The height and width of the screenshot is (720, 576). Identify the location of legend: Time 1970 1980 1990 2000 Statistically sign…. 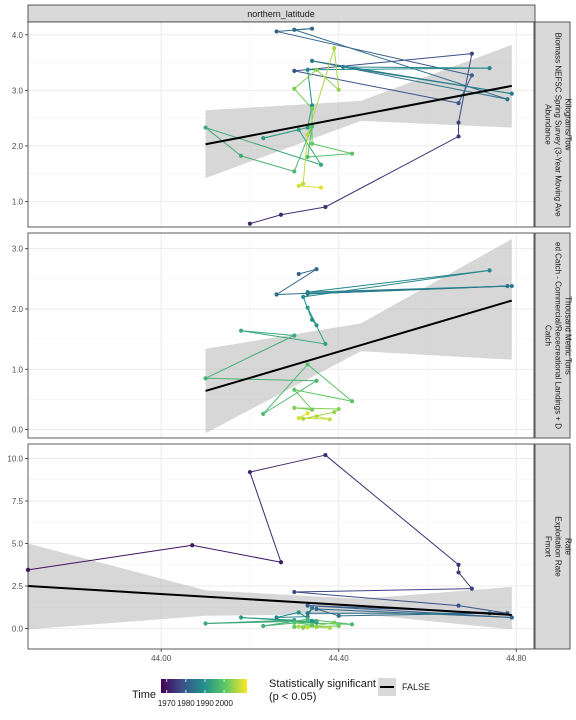
(281, 693).